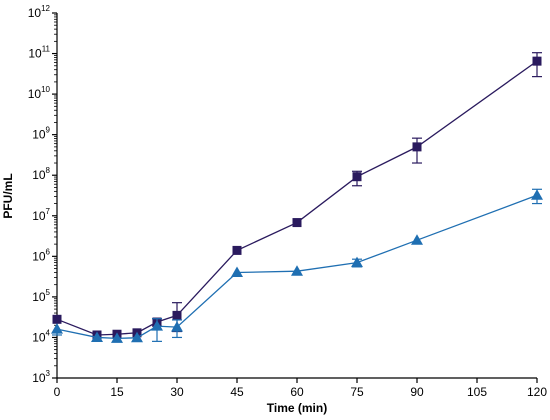 This screenshot has height=420, width=550. What do you see at coordinates (8, 195) in the screenshot?
I see `y-axis-title: PFU/mL` at bounding box center [8, 195].